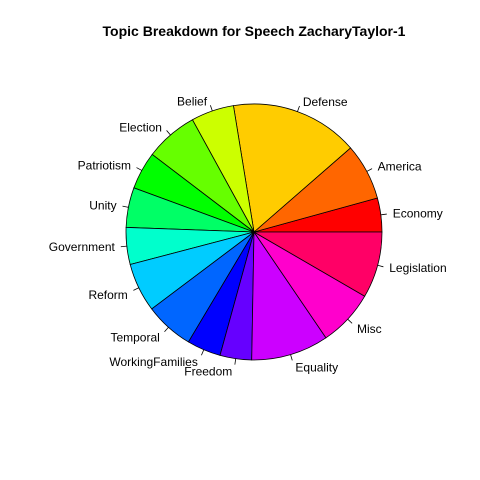 The height and width of the screenshot is (480, 480). What do you see at coordinates (135, 289) in the screenshot?
I see `leader-line-reform` at bounding box center [135, 289].